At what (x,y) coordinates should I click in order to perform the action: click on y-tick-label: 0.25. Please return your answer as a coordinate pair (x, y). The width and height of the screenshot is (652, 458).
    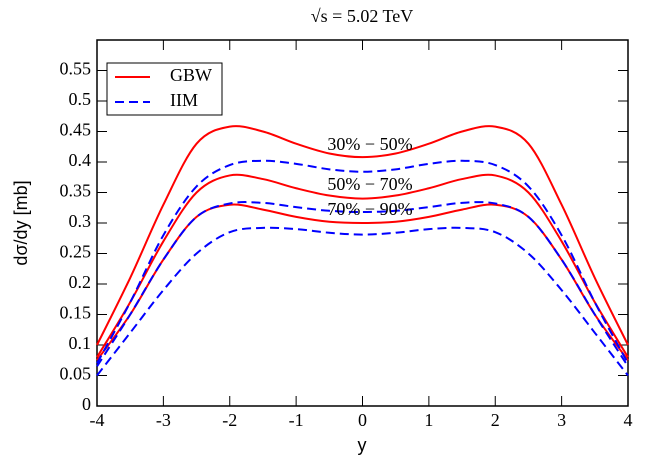
    Looking at the image, I should click on (76, 252).